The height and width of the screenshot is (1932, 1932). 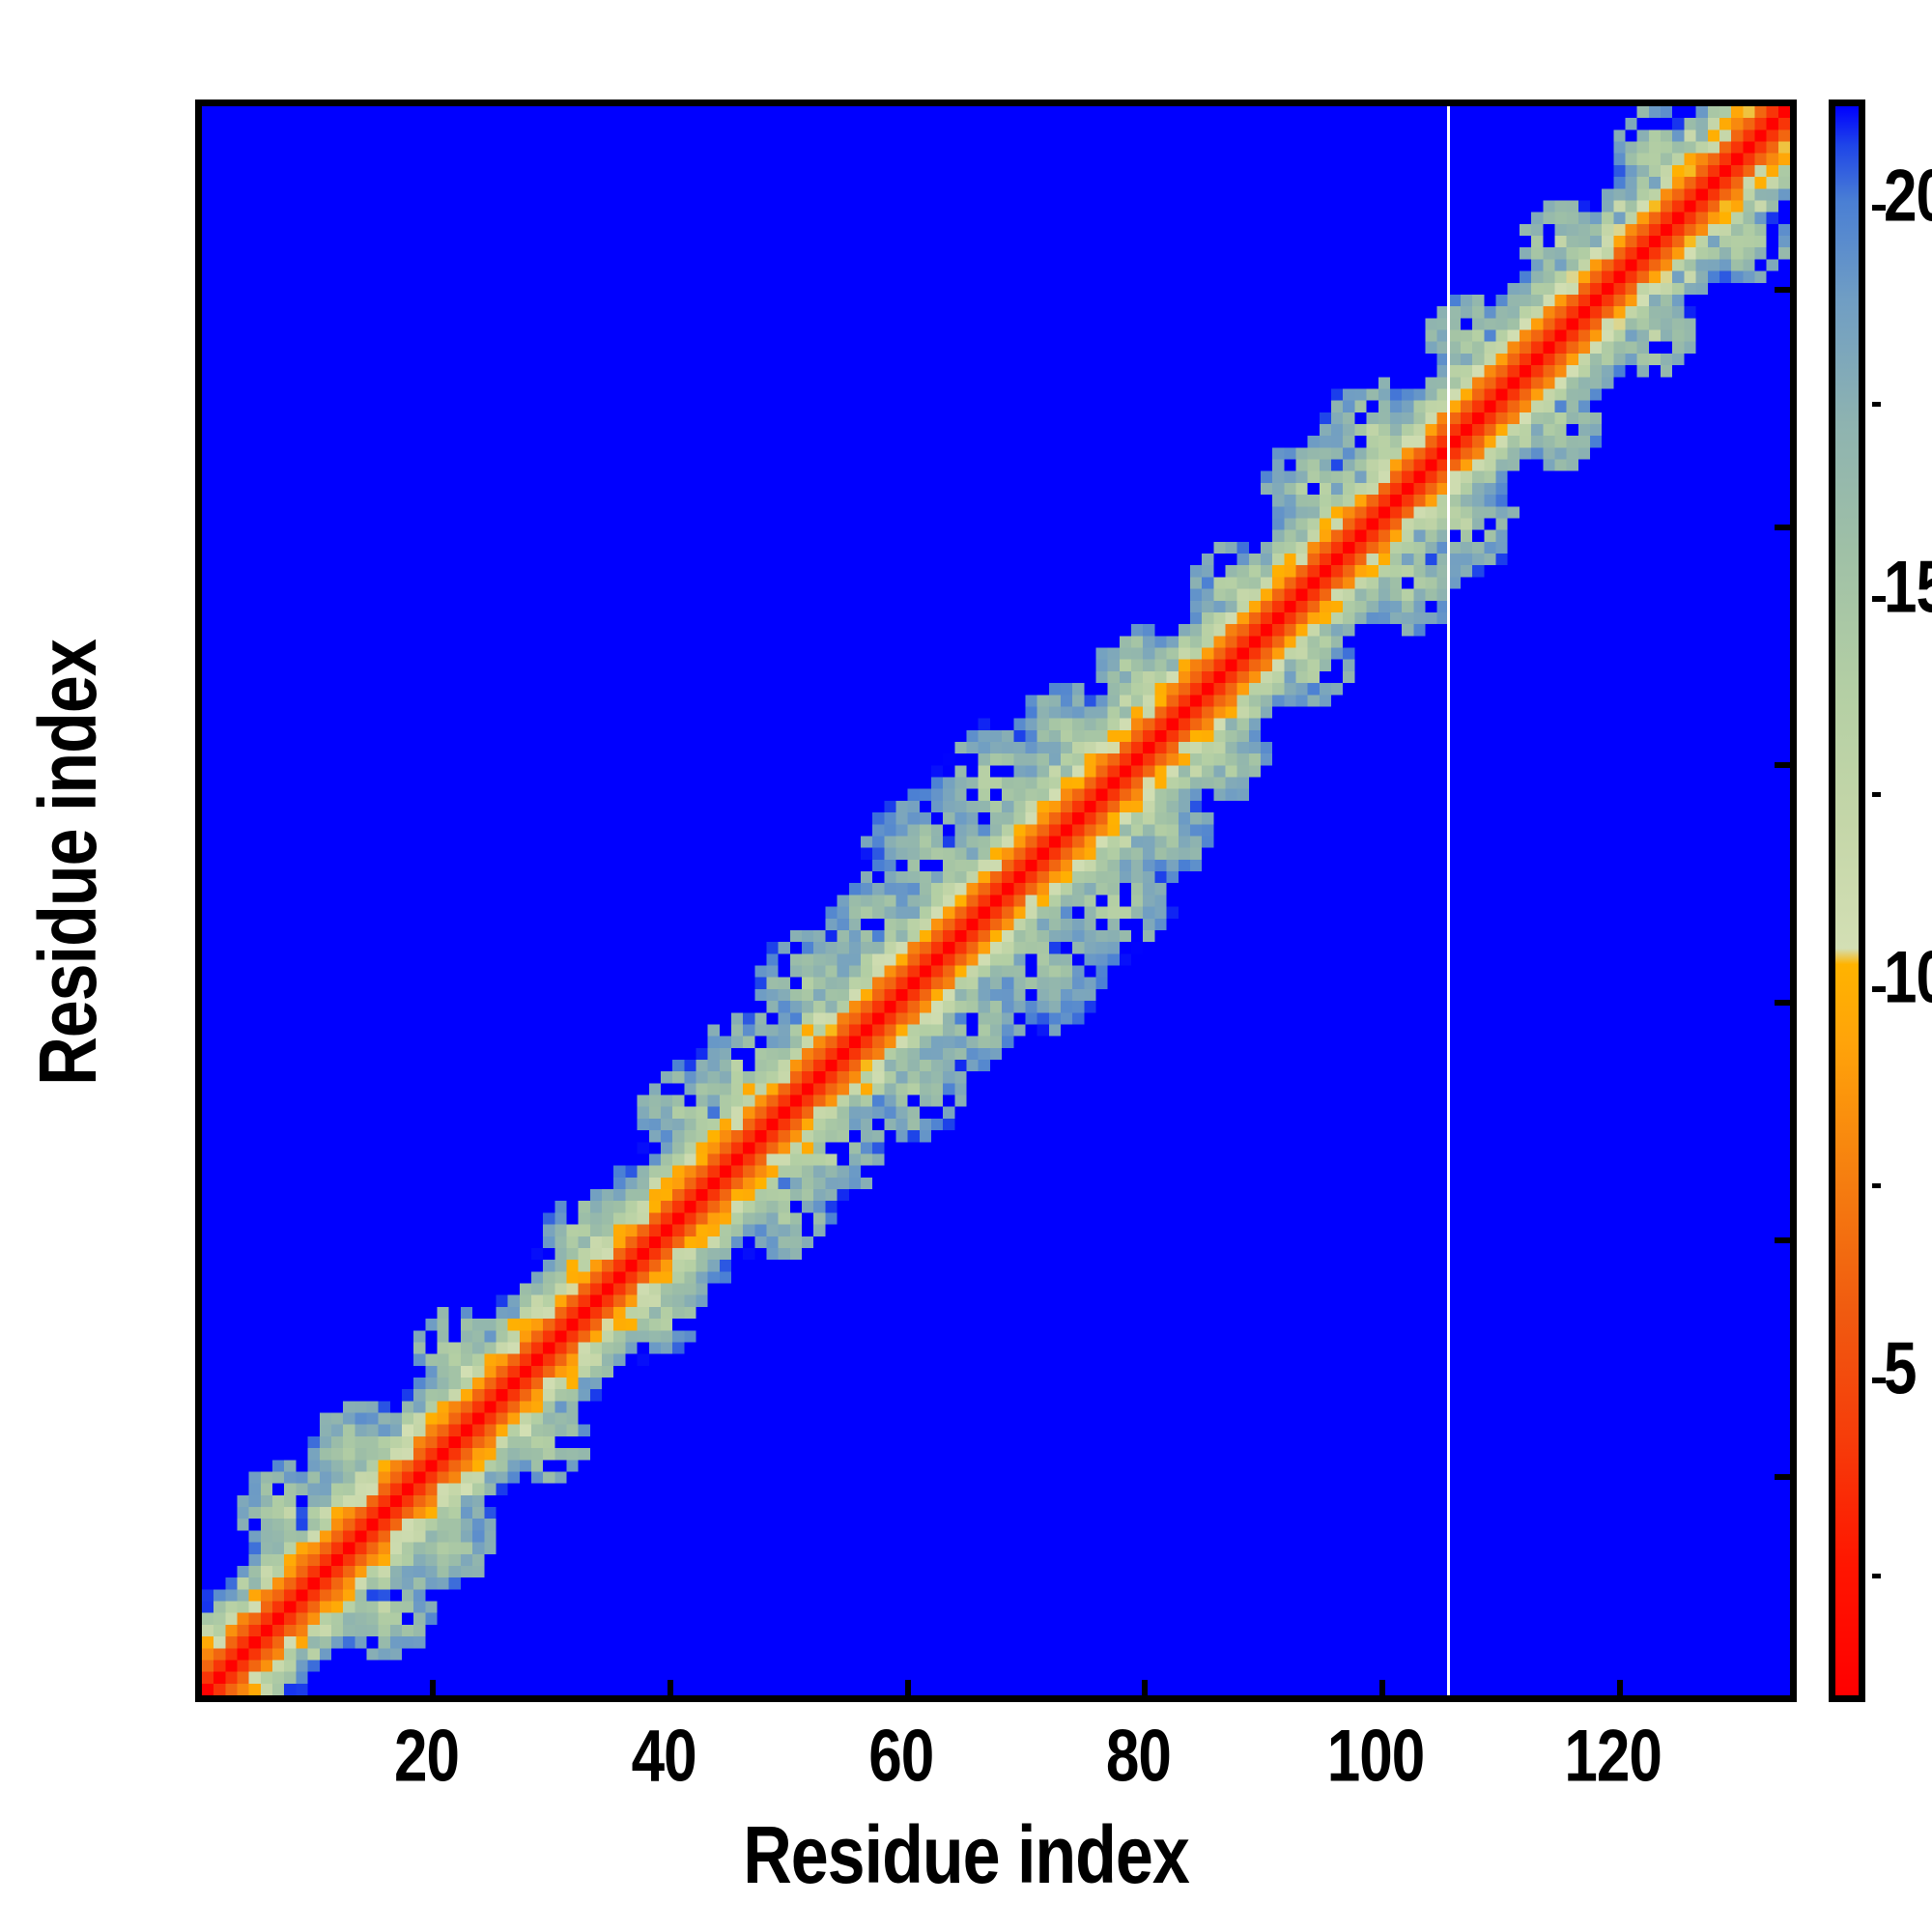 What do you see at coordinates (1900, 1369) in the screenshot?
I see `colorbar-label-5: 5` at bounding box center [1900, 1369].